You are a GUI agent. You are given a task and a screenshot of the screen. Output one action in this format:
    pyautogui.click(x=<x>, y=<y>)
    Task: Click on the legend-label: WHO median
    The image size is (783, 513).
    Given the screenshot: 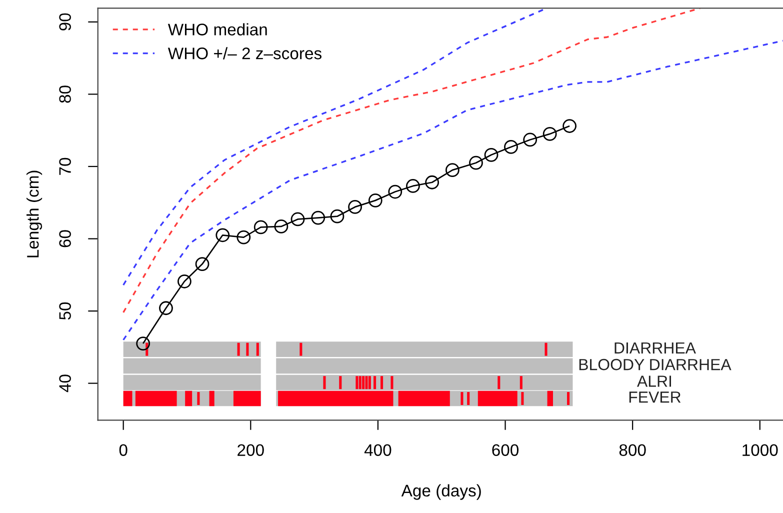 What is the action you would take?
    pyautogui.click(x=217, y=29)
    